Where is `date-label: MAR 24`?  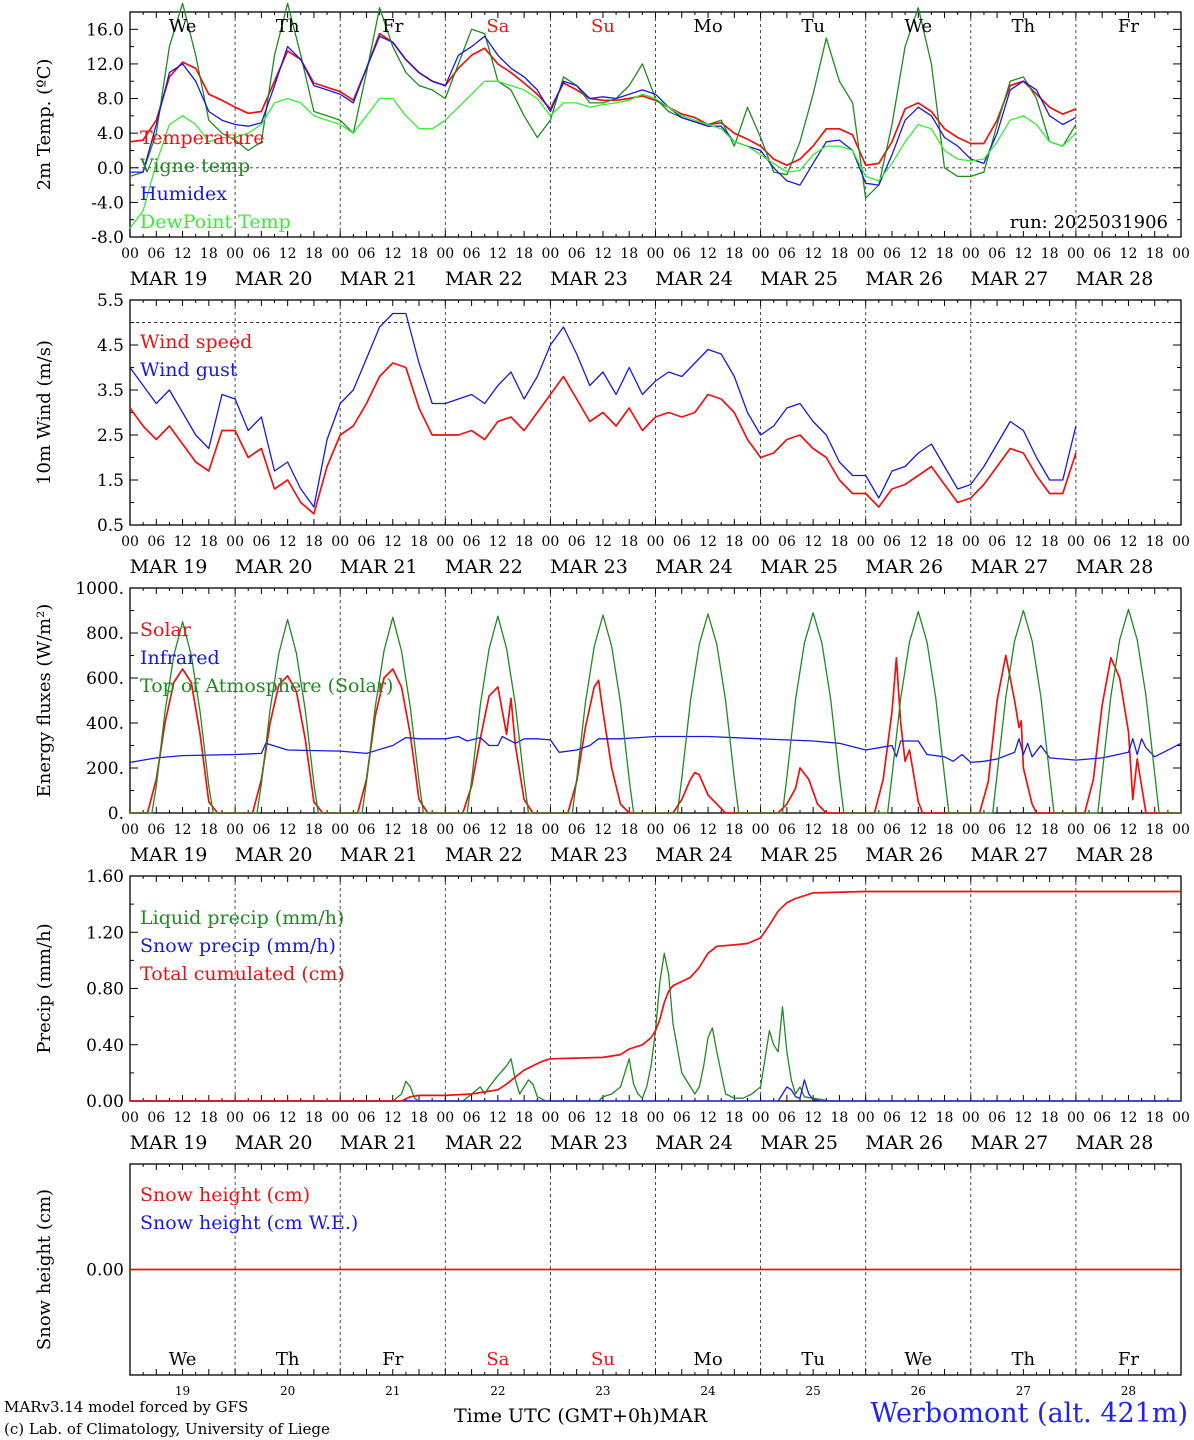
date-label: MAR 24 is located at coordinates (694, 279).